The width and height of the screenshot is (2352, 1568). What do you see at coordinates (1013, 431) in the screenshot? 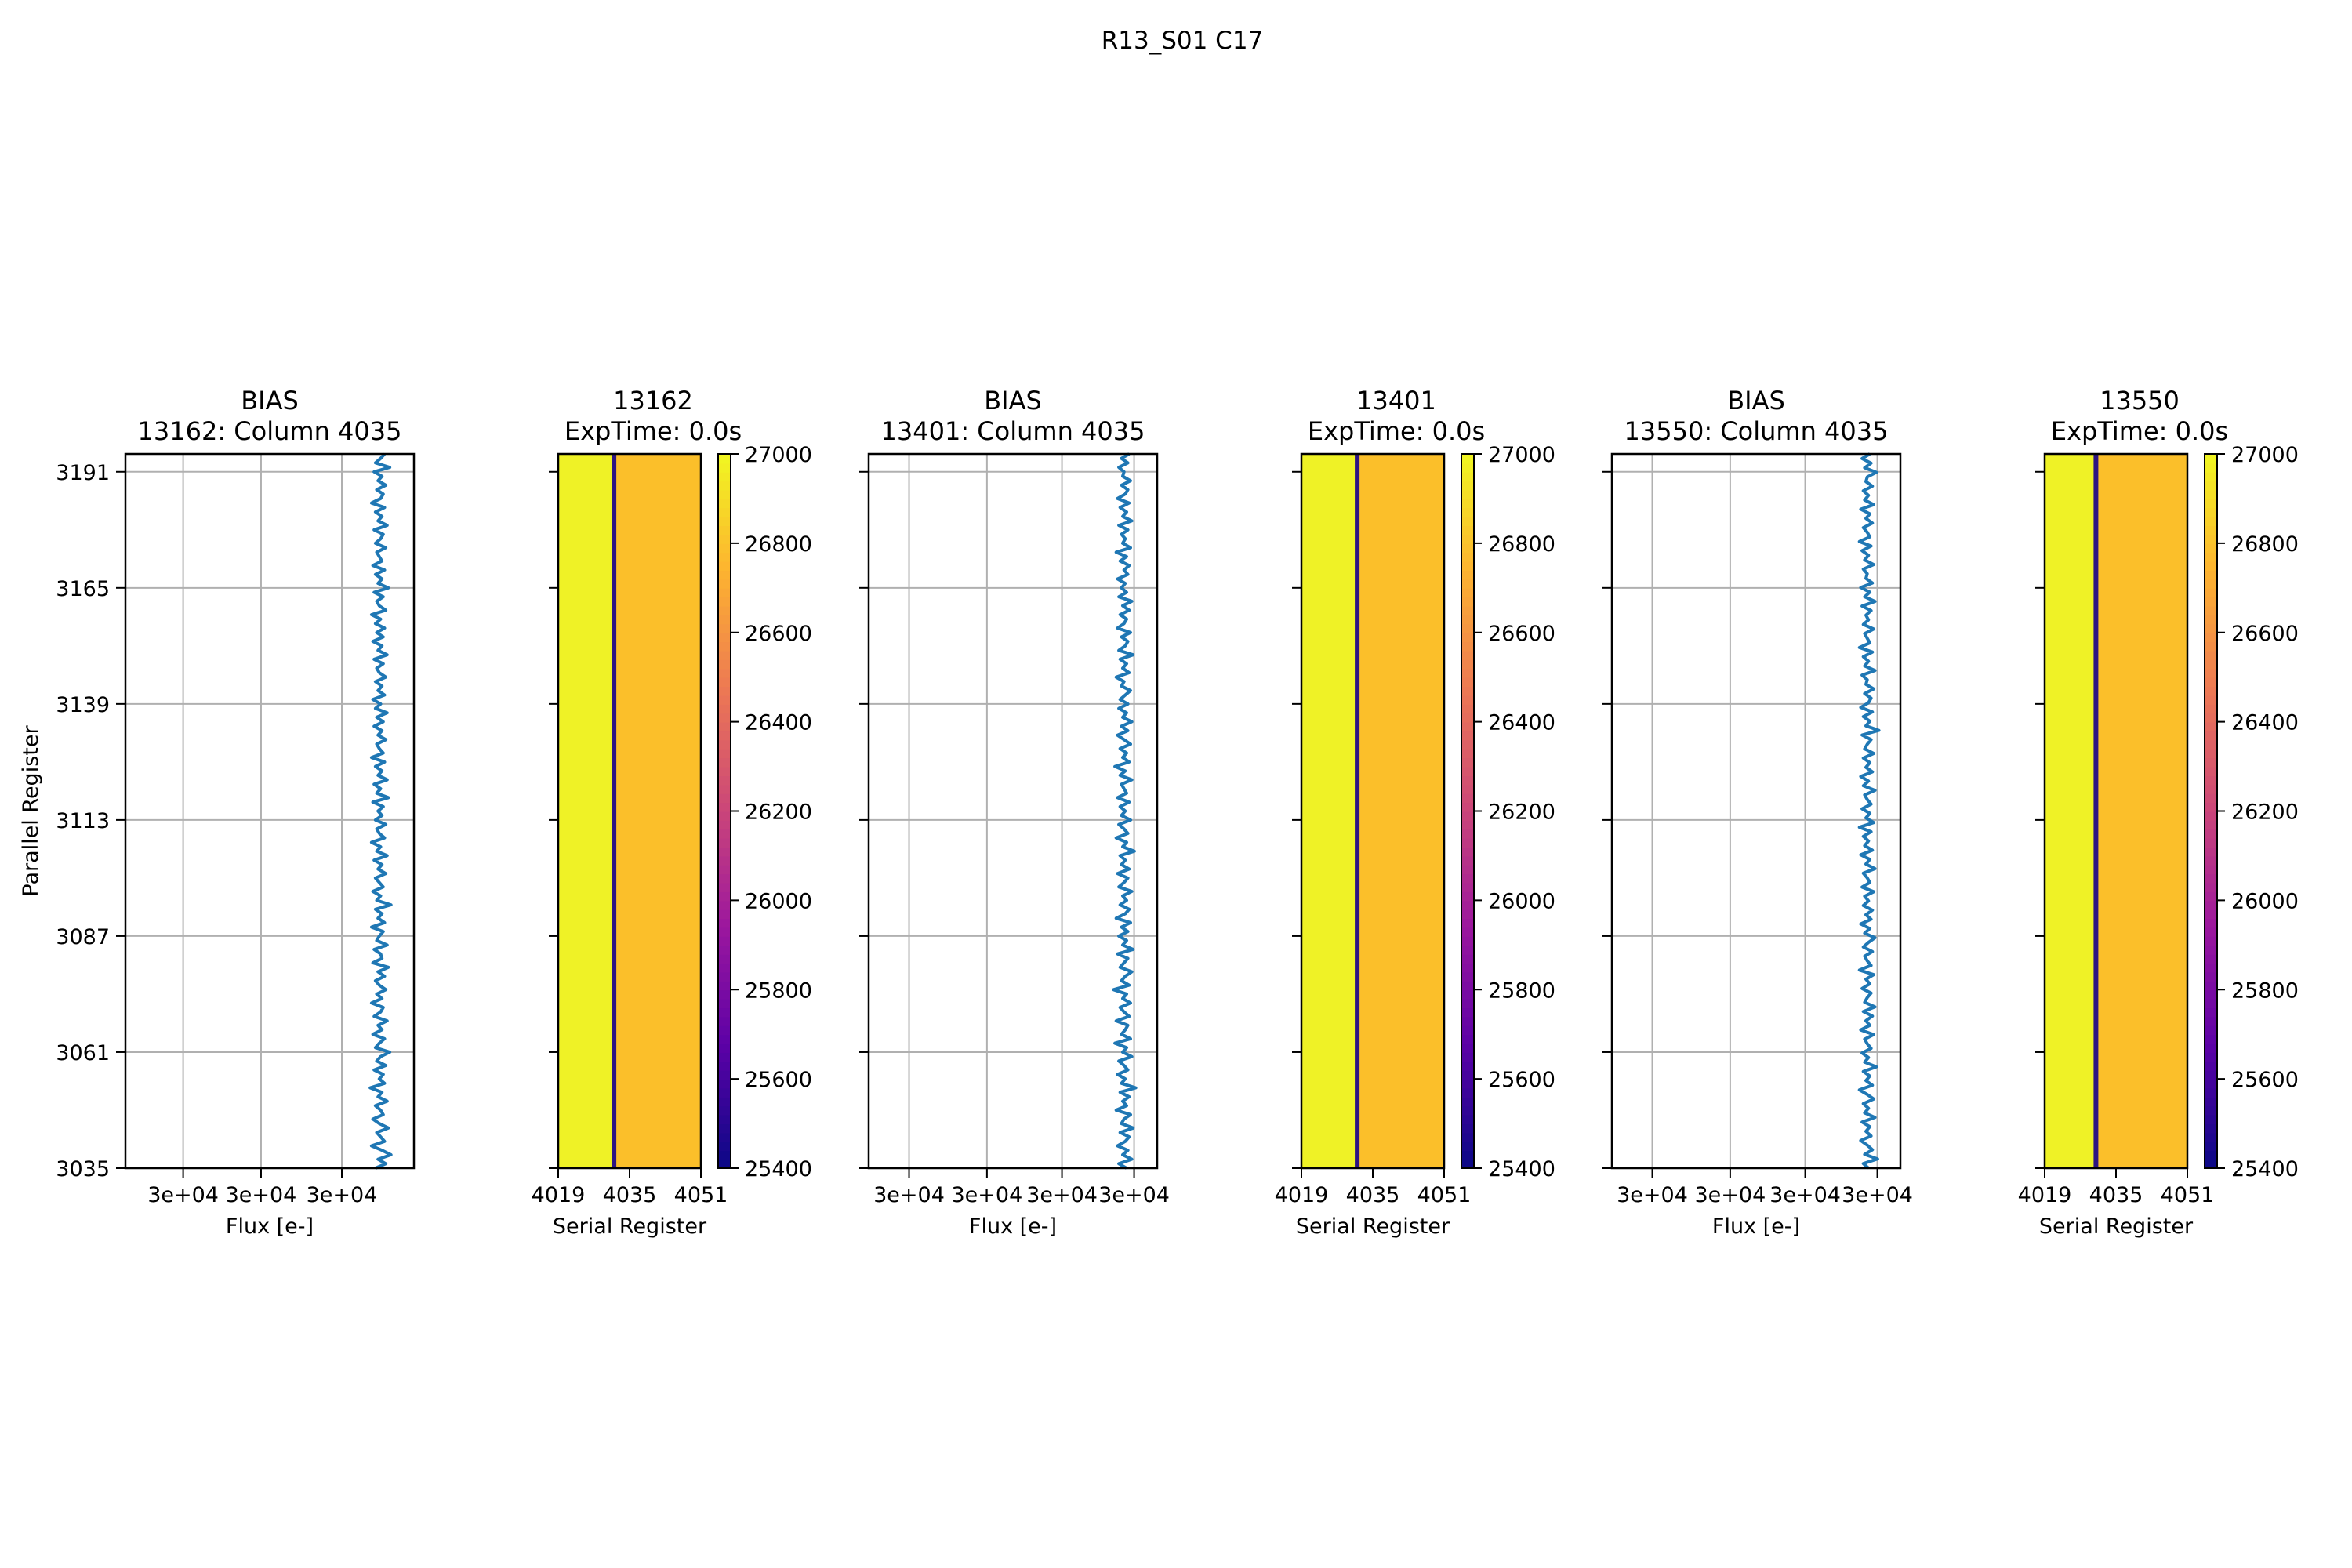
I see `panel-subtitle: 13401: Column 4035` at bounding box center [1013, 431].